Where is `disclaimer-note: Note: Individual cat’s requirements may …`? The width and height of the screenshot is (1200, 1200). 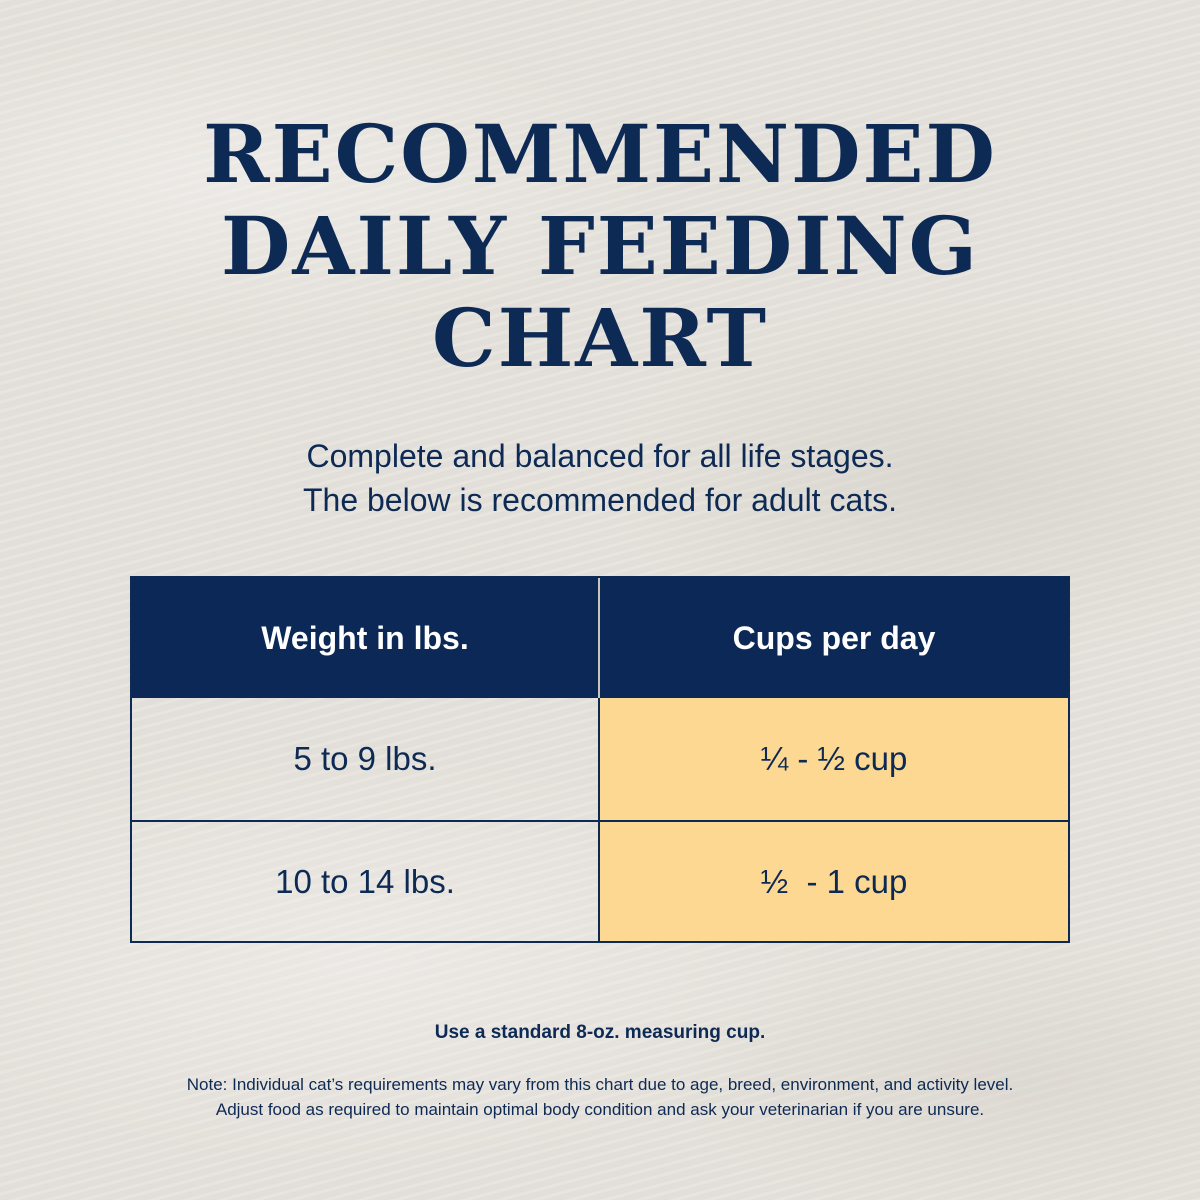 disclaimer-note: Note: Individual cat’s requirements may … is located at coordinates (600, 1097).